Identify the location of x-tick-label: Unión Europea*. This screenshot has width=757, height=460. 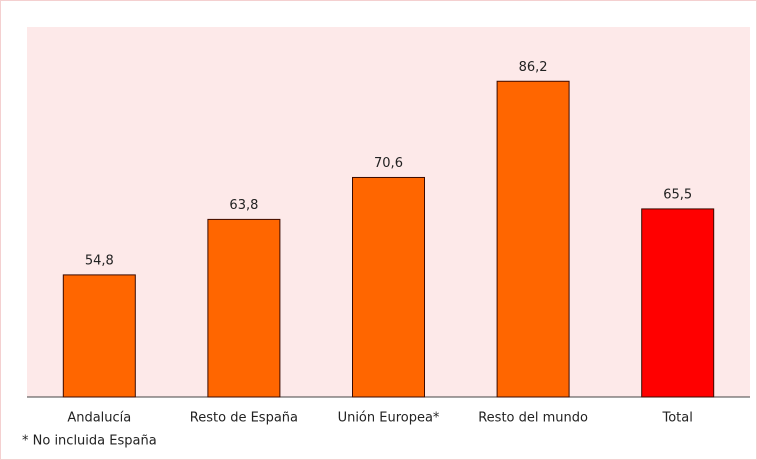
(389, 418).